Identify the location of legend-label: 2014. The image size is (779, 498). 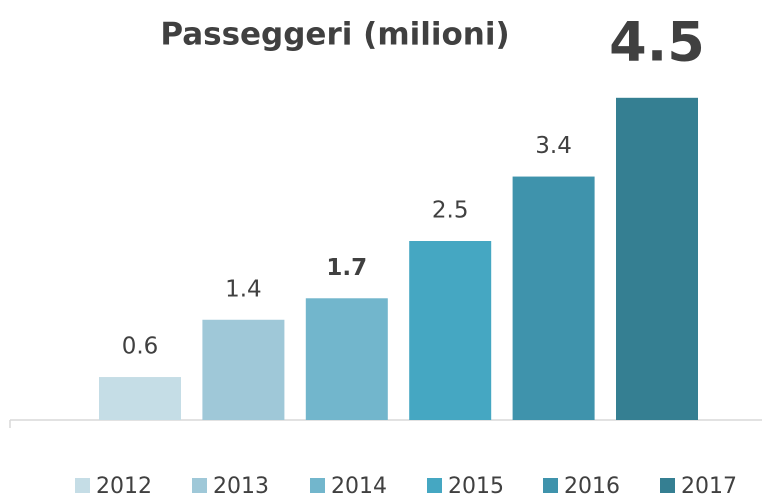
(359, 486).